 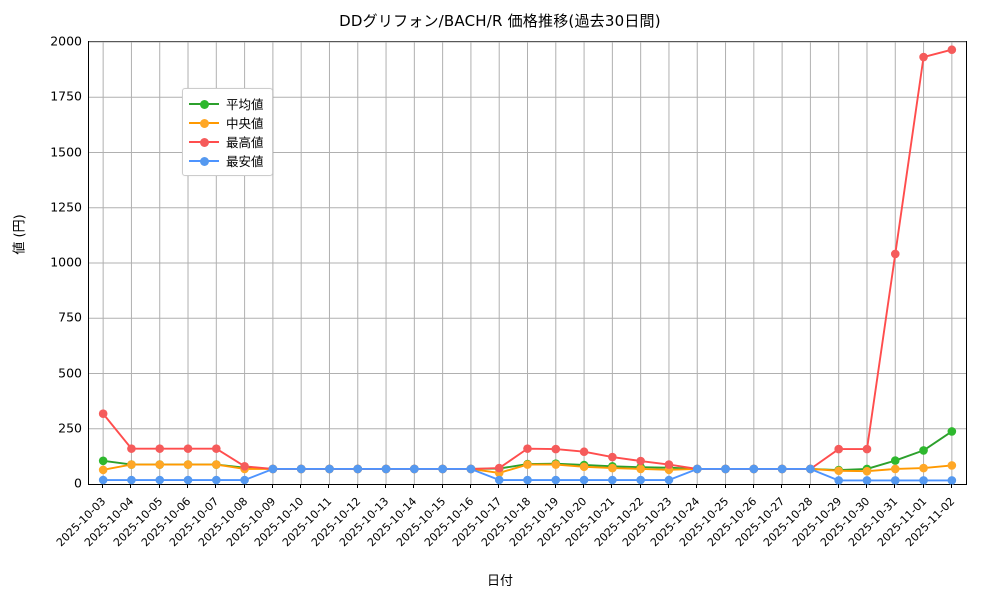 I want to click on x-axis-label: 日付, so click(x=499, y=581).